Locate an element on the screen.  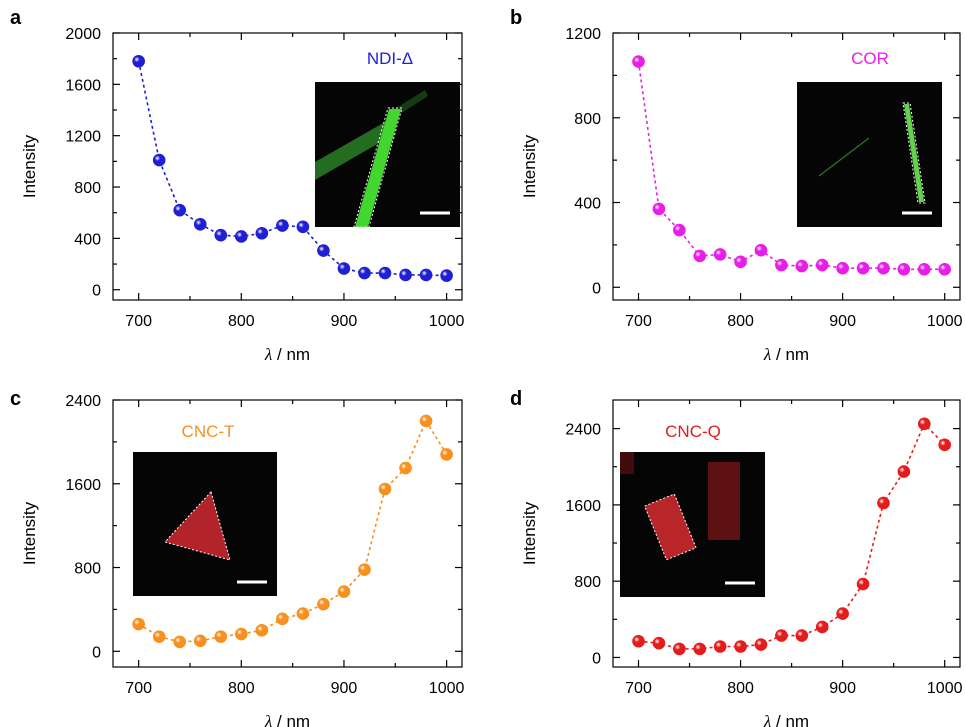
series-annotation: COR is located at coordinates (870, 58).